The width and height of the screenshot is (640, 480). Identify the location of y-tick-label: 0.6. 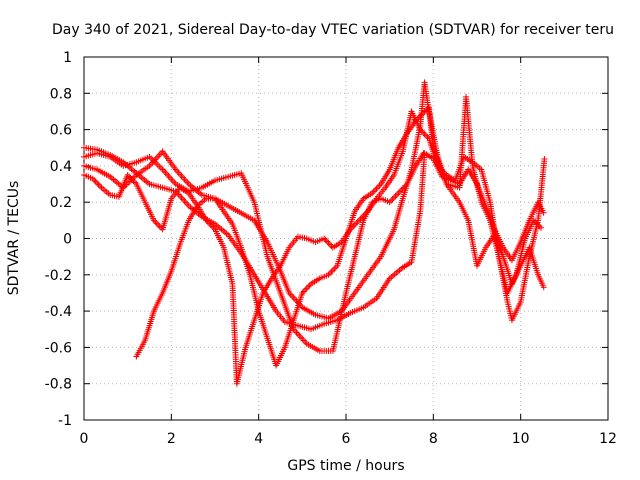
(61, 131).